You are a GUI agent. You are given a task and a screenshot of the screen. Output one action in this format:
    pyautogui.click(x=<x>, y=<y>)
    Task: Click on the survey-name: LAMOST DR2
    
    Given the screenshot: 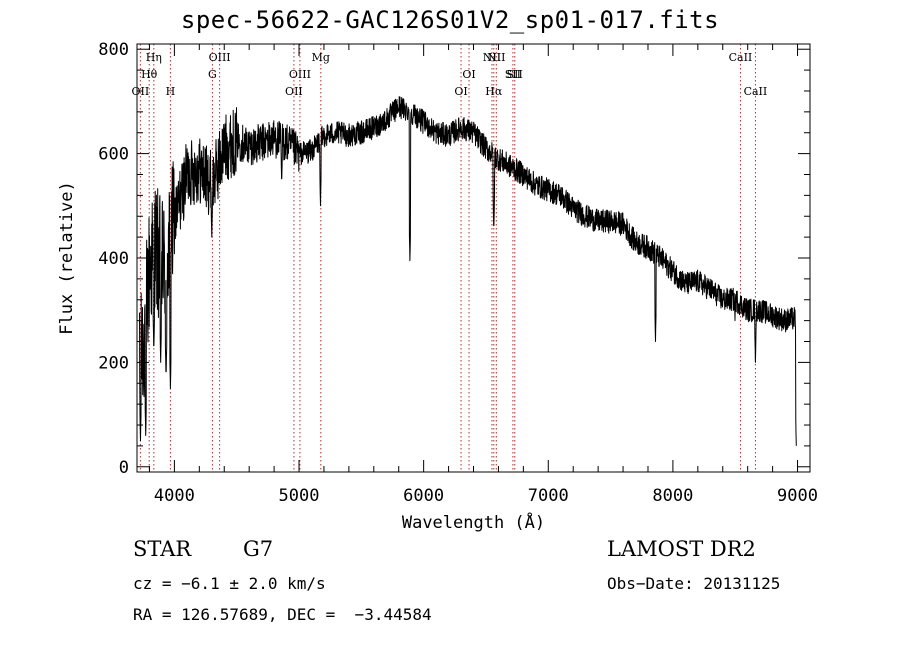 What is the action you would take?
    pyautogui.click(x=681, y=549)
    